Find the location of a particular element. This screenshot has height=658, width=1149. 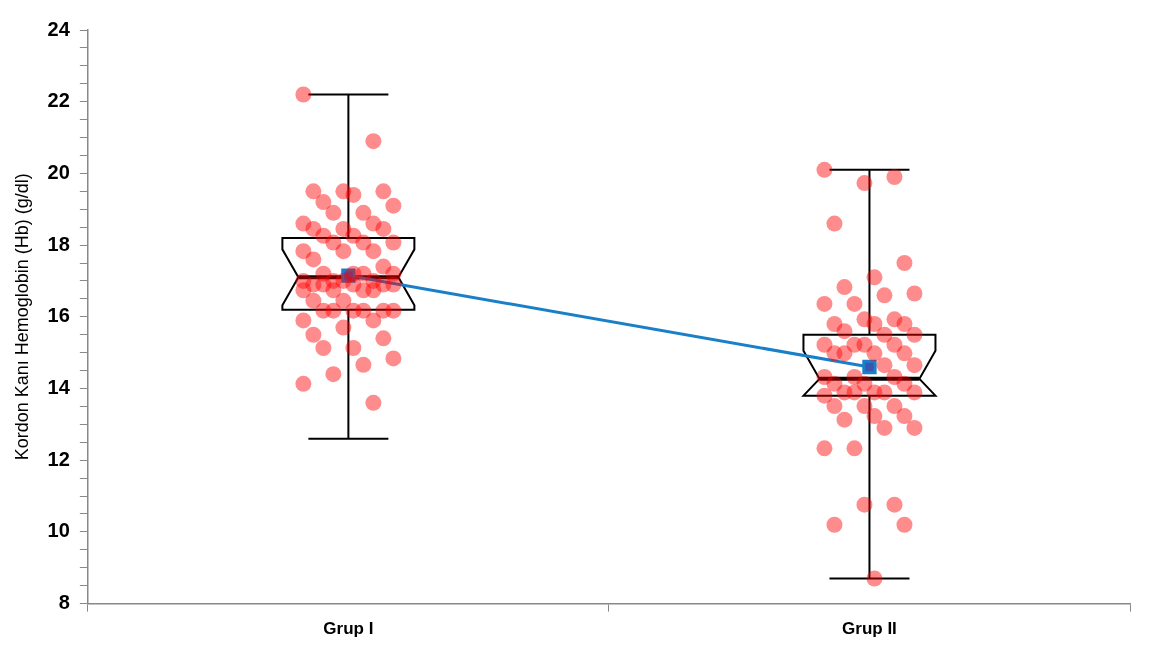

y-tick-label: 10 is located at coordinates (58, 530).